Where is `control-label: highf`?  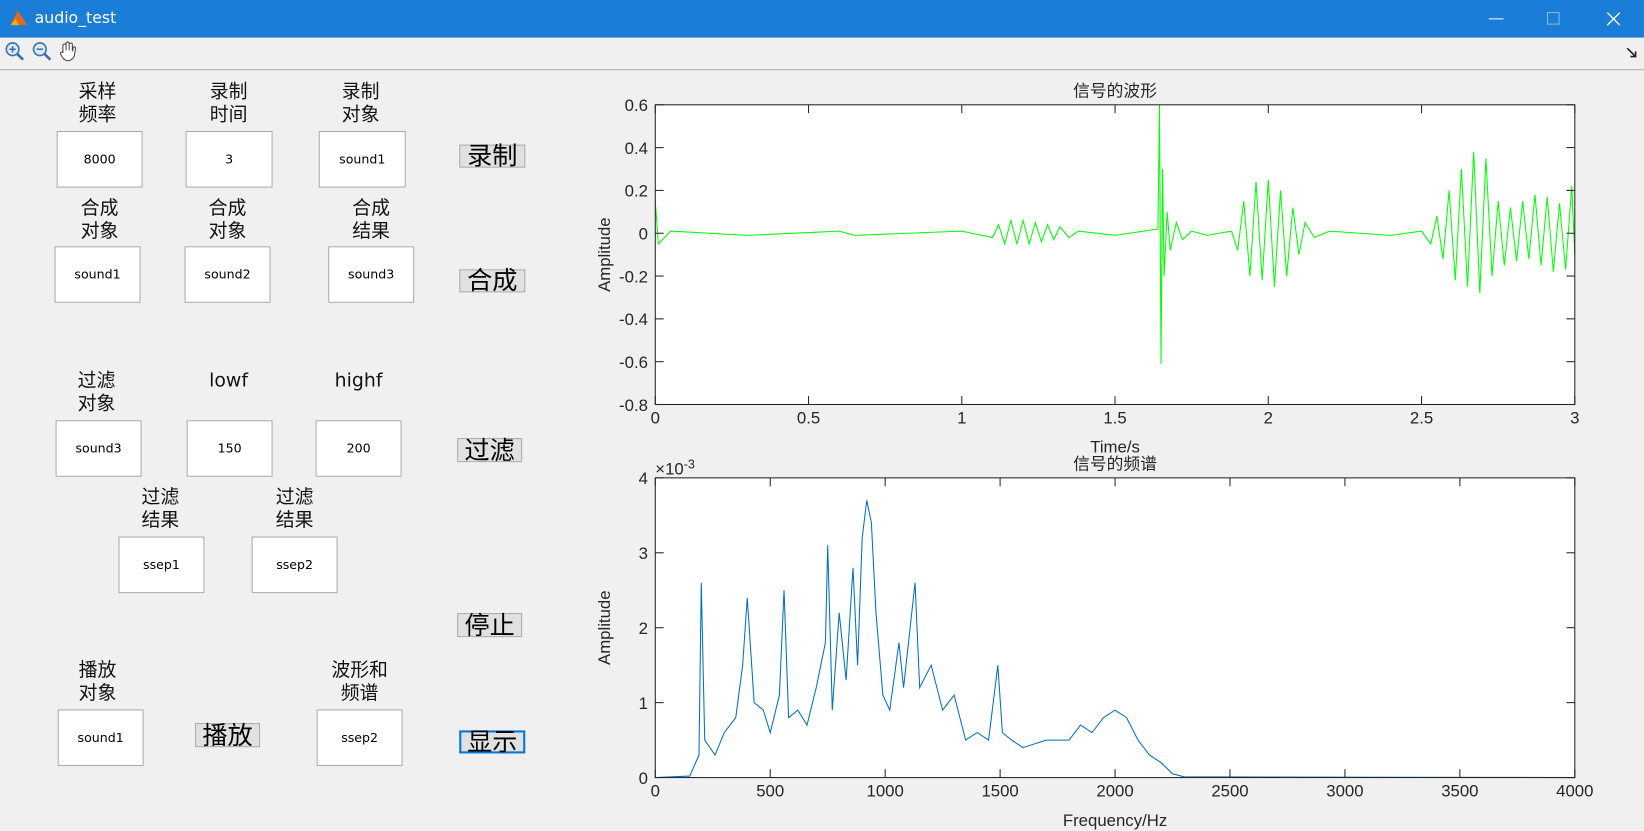
control-label: highf is located at coordinates (358, 380).